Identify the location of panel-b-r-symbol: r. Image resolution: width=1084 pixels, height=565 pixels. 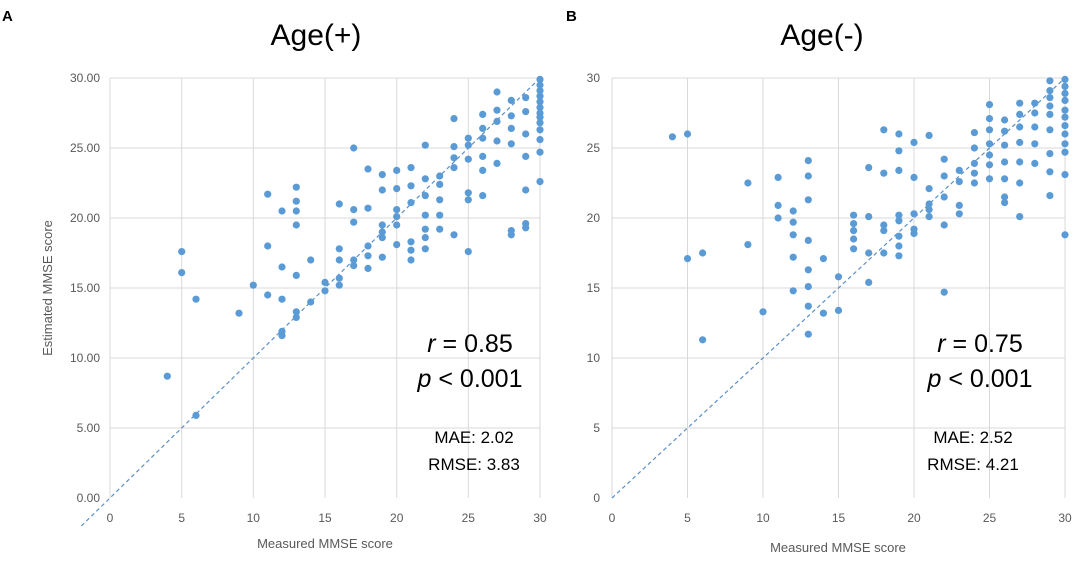
(942, 344).